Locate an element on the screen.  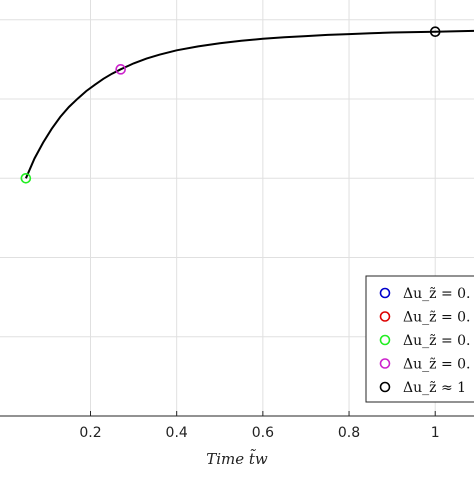
legend-label-0: Δu_z̃ = 0. is located at coordinates (437, 294).